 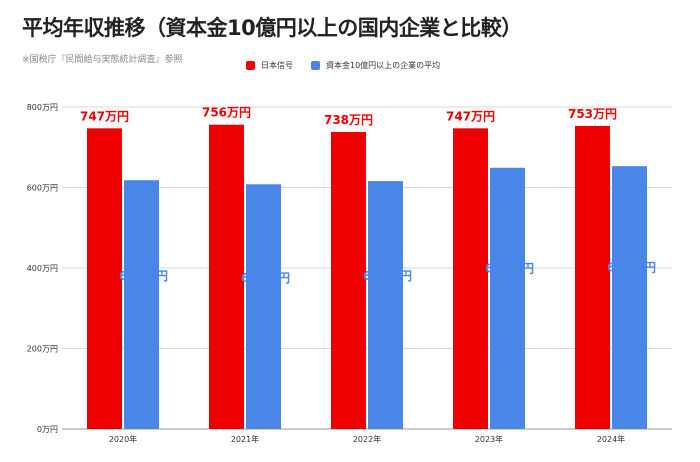 What do you see at coordinates (42, 268) in the screenshot?
I see `y-tick-label: 400万円` at bounding box center [42, 268].